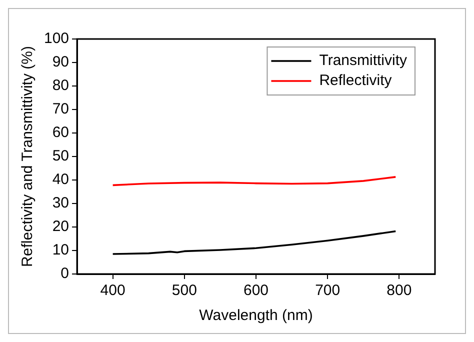 This screenshot has width=474, height=342. What do you see at coordinates (184, 291) in the screenshot?
I see `x-tick-label: 500` at bounding box center [184, 291].